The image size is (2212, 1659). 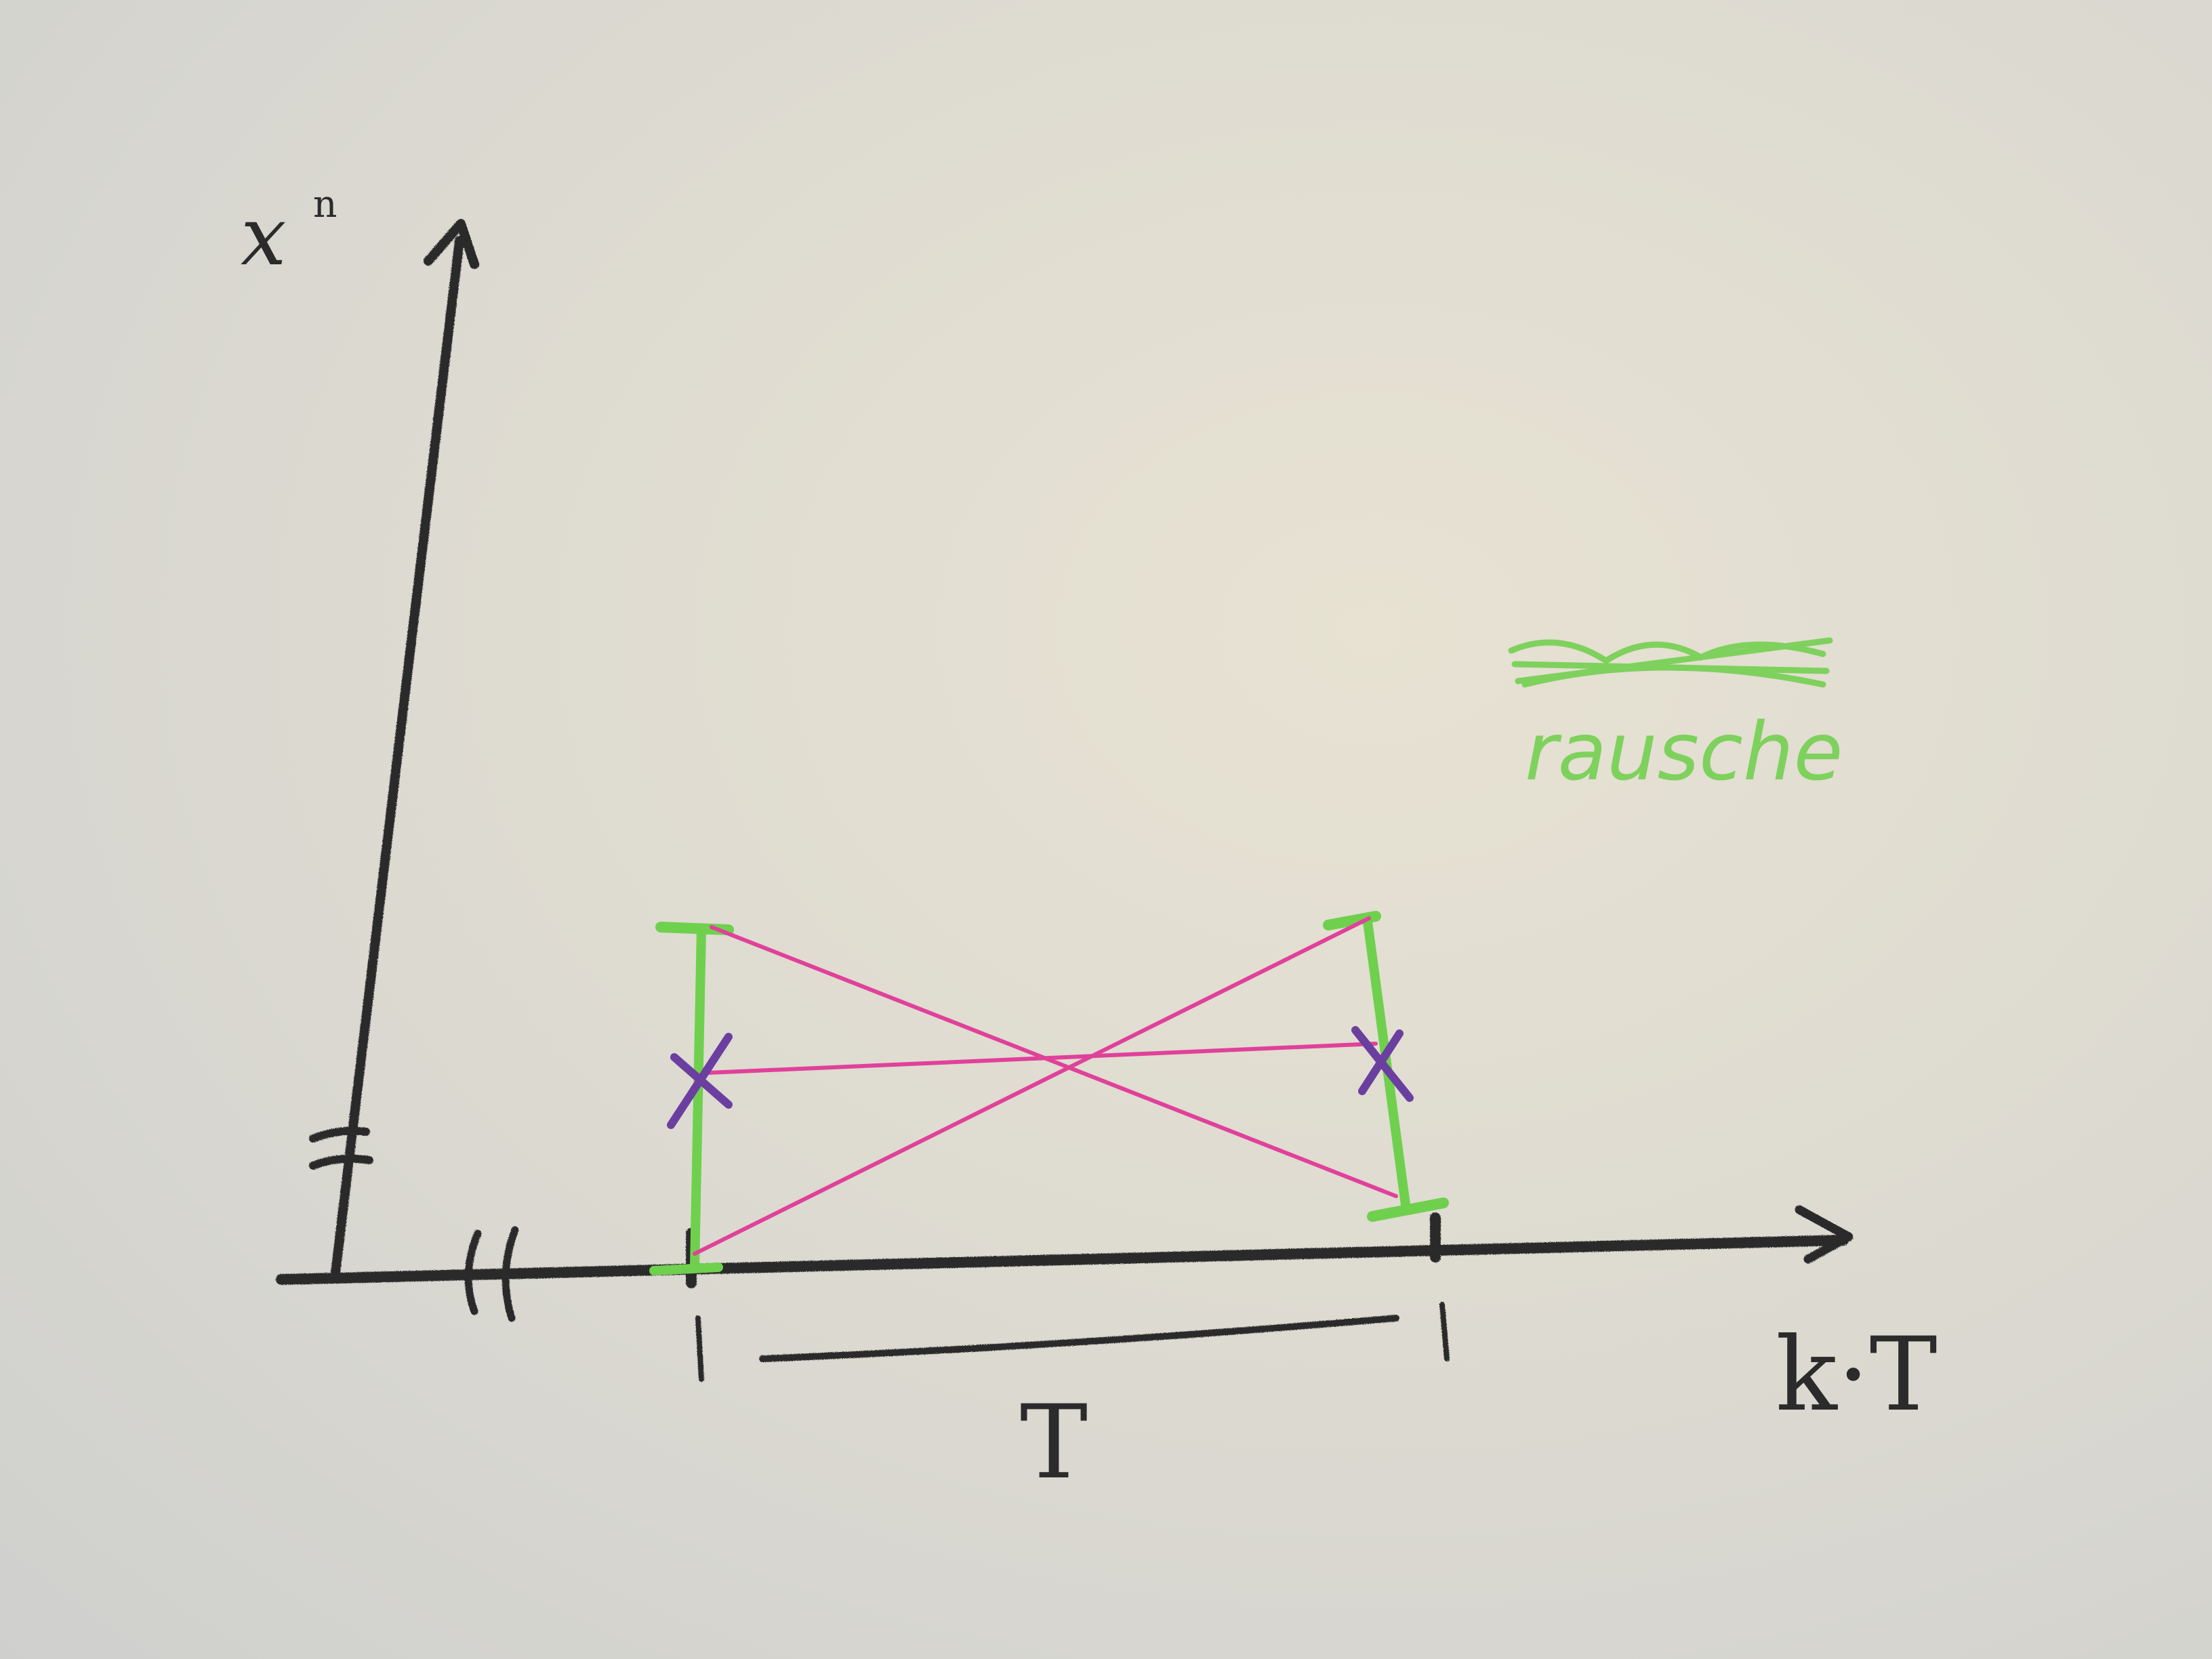 What do you see at coordinates (289, 233) in the screenshot?
I see `y-axis-label-group: x n` at bounding box center [289, 233].